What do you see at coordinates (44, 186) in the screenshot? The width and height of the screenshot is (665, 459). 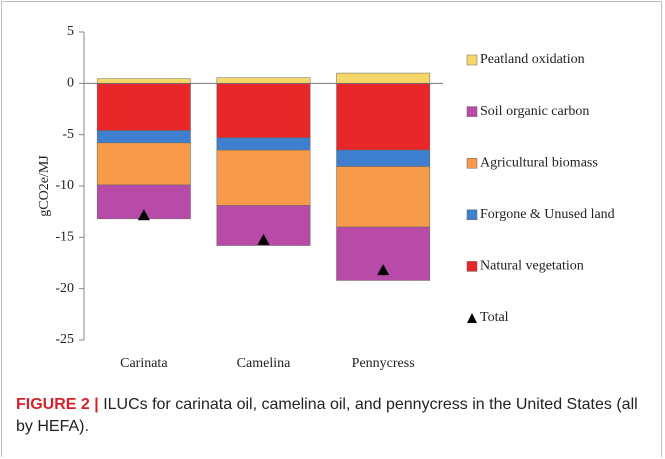 I see `y-axis-label: gCO2e/MJ` at bounding box center [44, 186].